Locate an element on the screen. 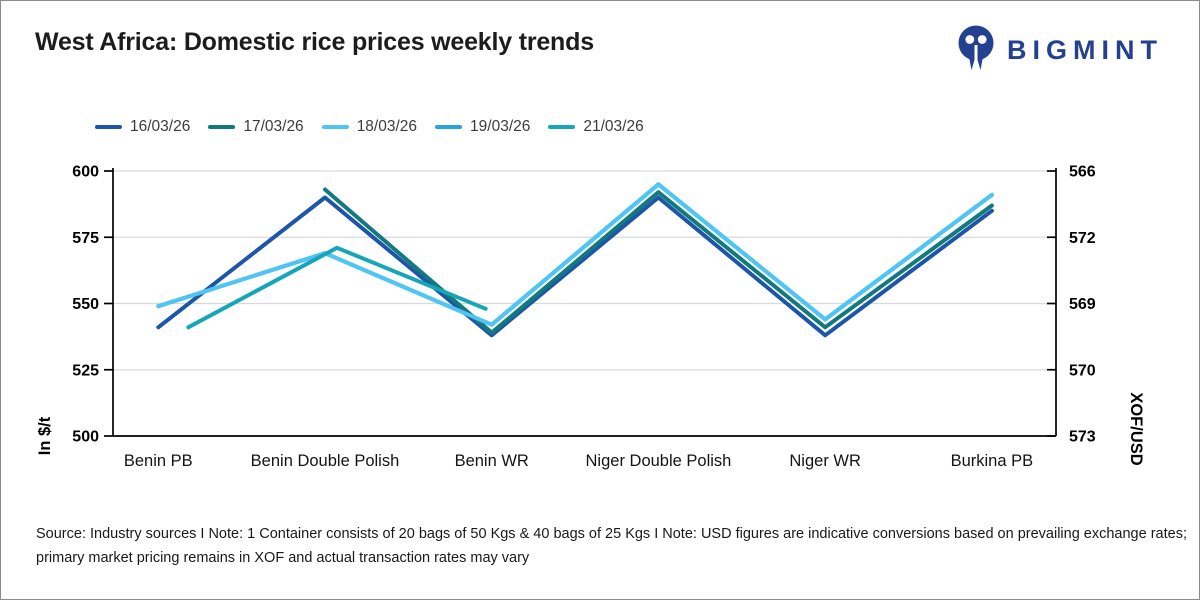 The width and height of the screenshot is (1200, 600). chart-legend: 16/03/26 17/03/26 18/03/26 19/03/26 21/03/26 is located at coordinates (369, 127).